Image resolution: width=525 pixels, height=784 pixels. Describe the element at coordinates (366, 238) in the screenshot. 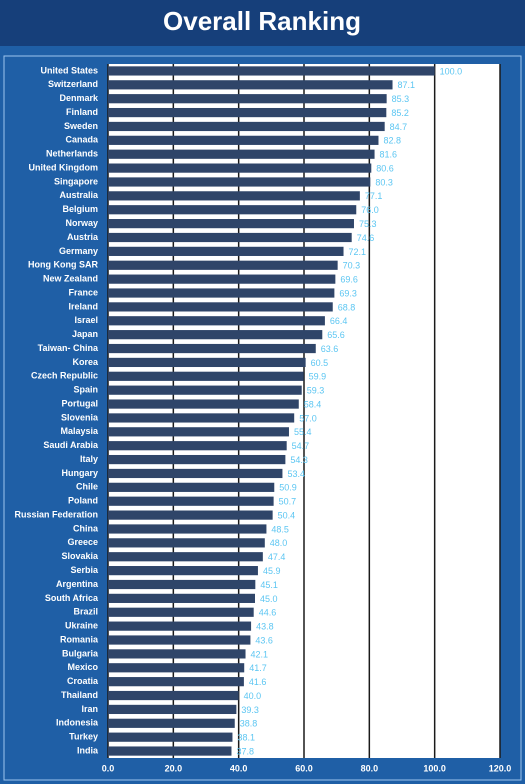

I see `value-label: 74.6` at that location.